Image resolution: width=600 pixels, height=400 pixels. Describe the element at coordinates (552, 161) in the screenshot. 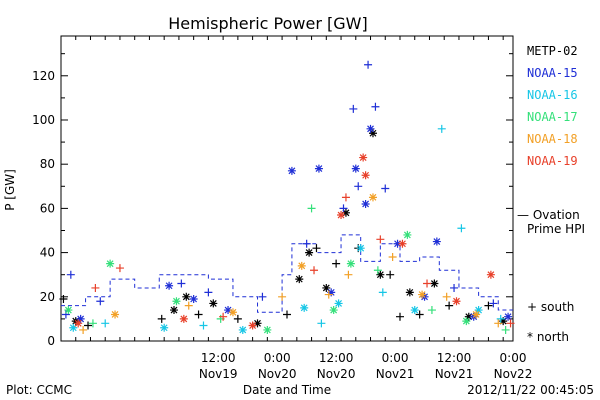

I see `legend-entry: NOAA-19` at that location.